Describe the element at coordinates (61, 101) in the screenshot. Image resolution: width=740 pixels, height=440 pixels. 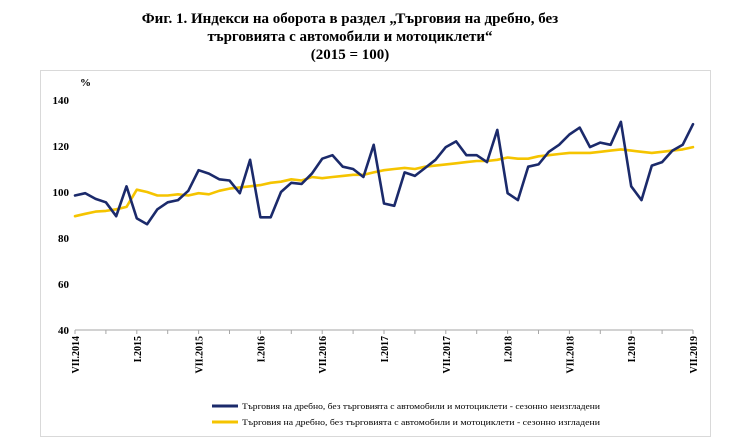
I see `y-tick-label: 140` at that location.